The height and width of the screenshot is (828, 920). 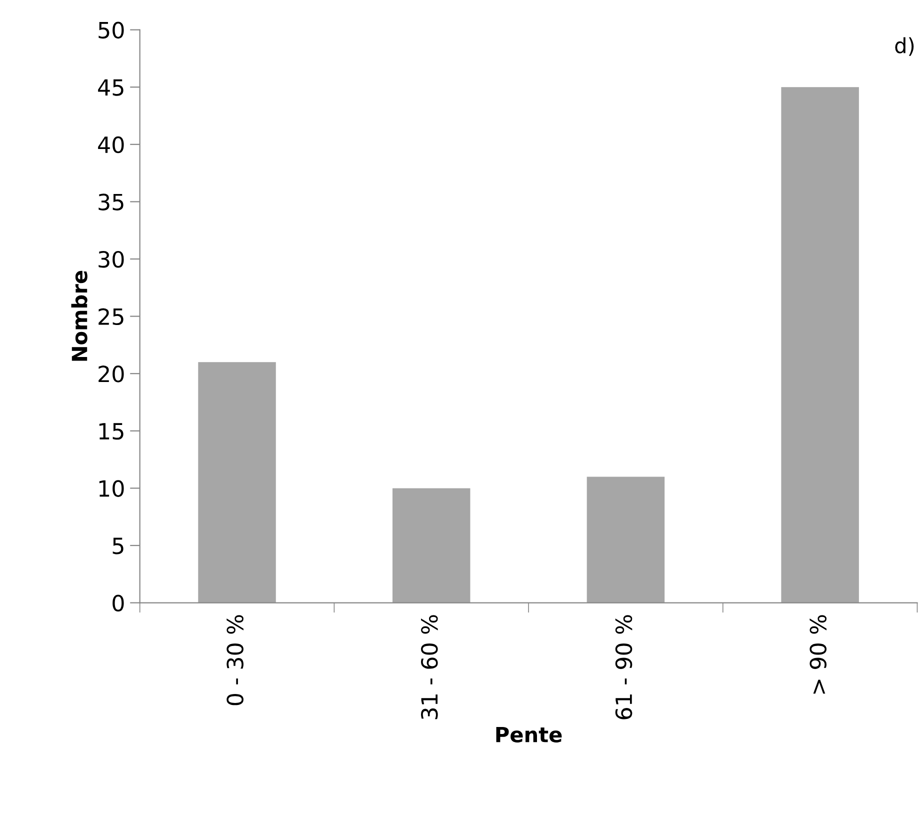 I want to click on x-tick-label: 31 - 60 %, so click(x=429, y=667).